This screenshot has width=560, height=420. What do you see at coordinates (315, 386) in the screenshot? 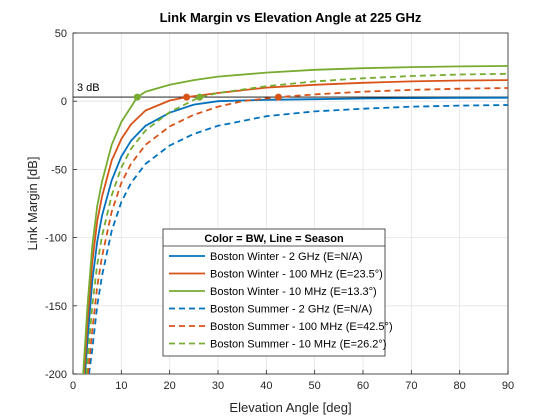
I see `x-tick-label: 50` at bounding box center [315, 386].